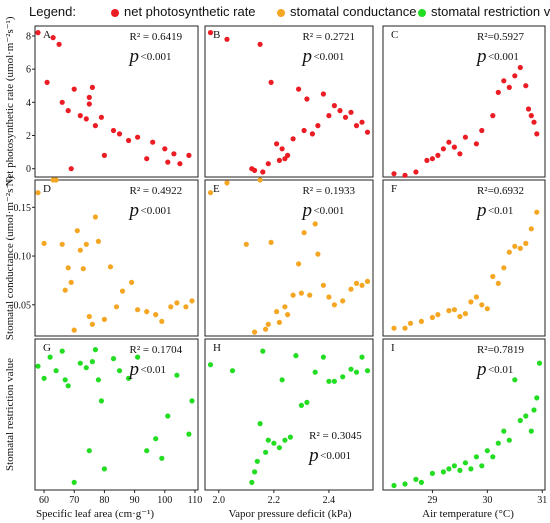  I want to click on legend-label-photosynthetic: net photosynthetic rate, so click(190, 11).